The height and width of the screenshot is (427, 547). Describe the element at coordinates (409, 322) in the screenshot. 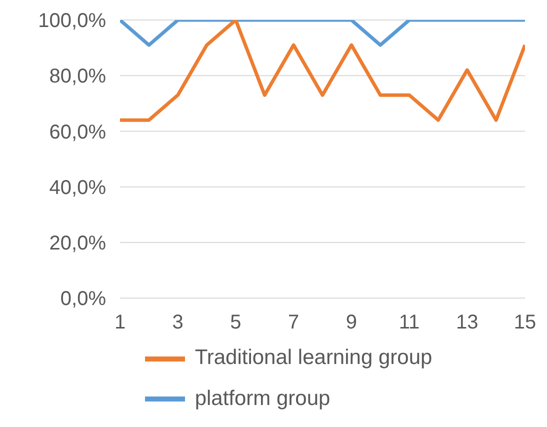

I see `x-tick-label: 11` at that location.